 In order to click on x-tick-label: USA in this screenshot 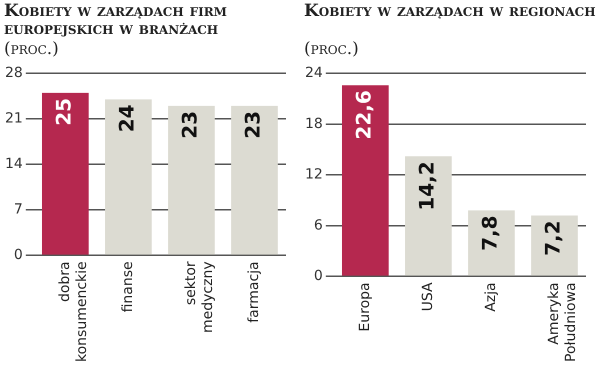, I will do `click(428, 297)`.